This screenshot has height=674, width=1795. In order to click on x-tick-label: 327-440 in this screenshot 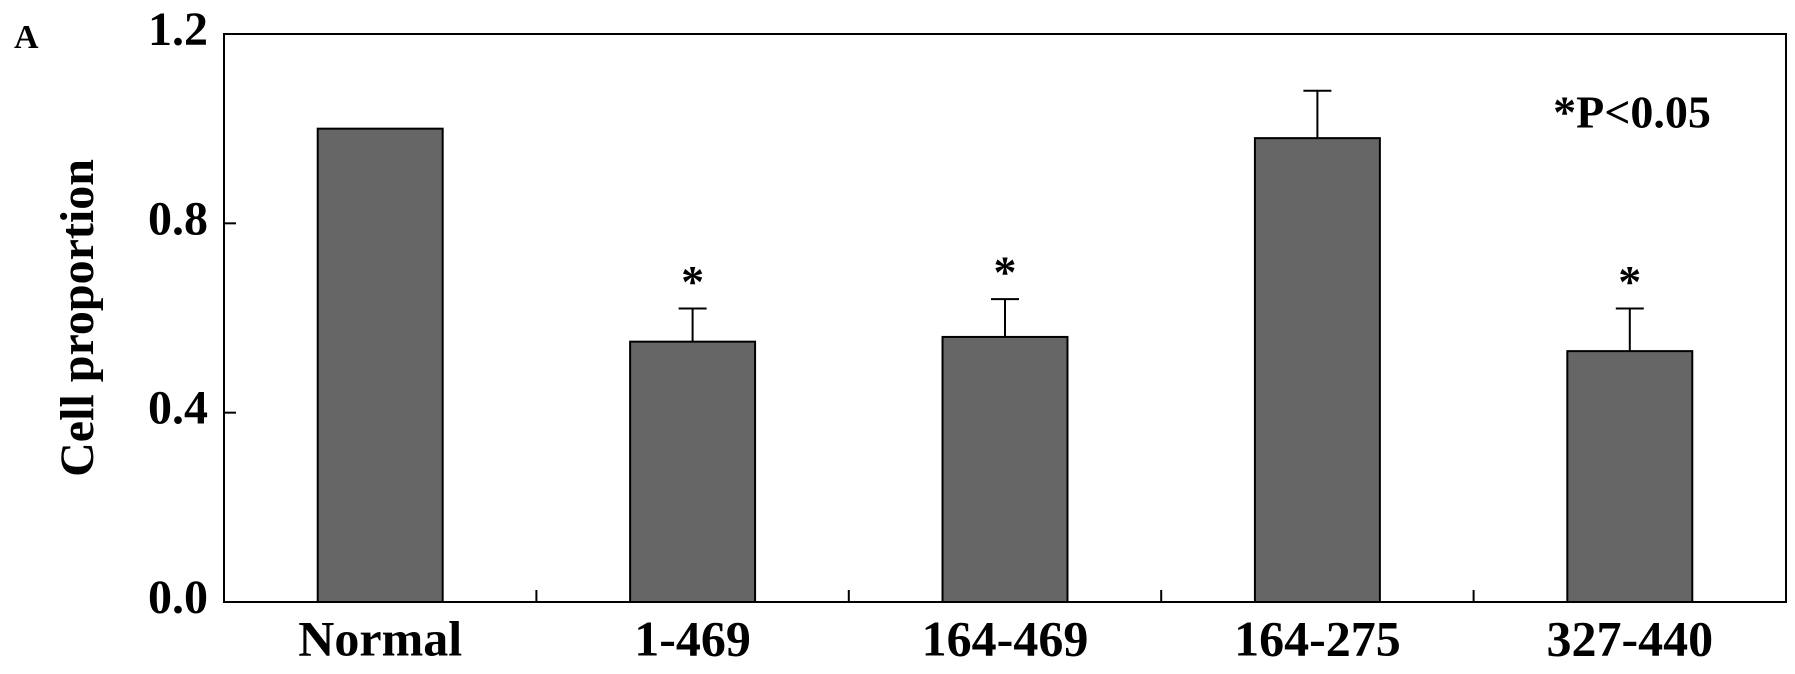, I will do `click(1629, 638)`.